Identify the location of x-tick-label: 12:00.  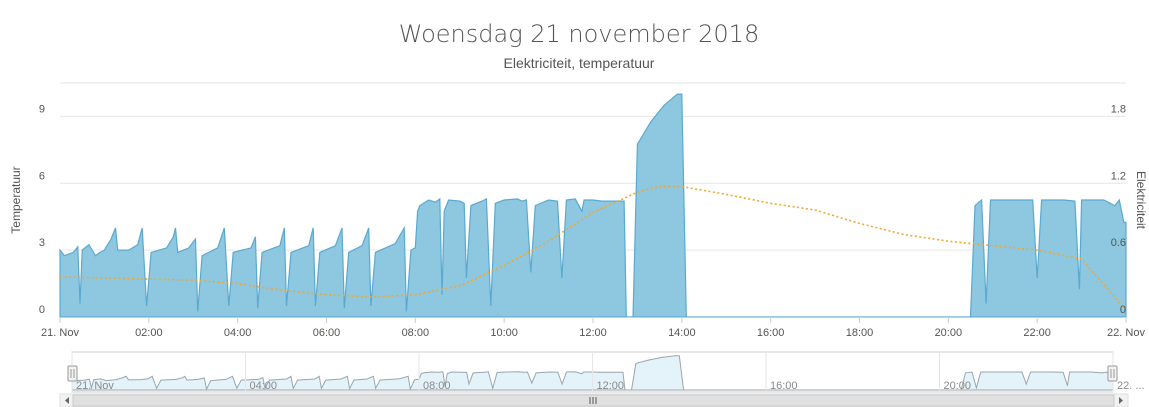
(593, 333).